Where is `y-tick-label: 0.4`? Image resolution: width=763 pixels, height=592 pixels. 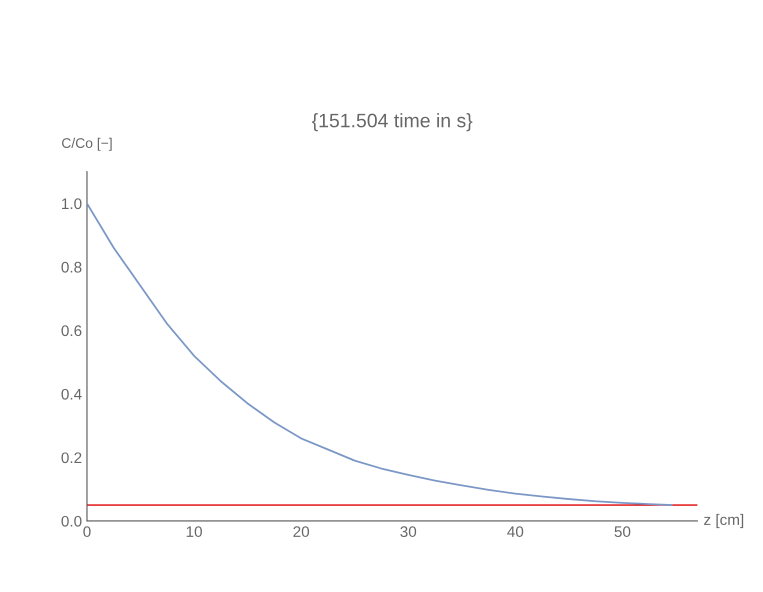 y-tick-label: 0.4 is located at coordinates (71, 394).